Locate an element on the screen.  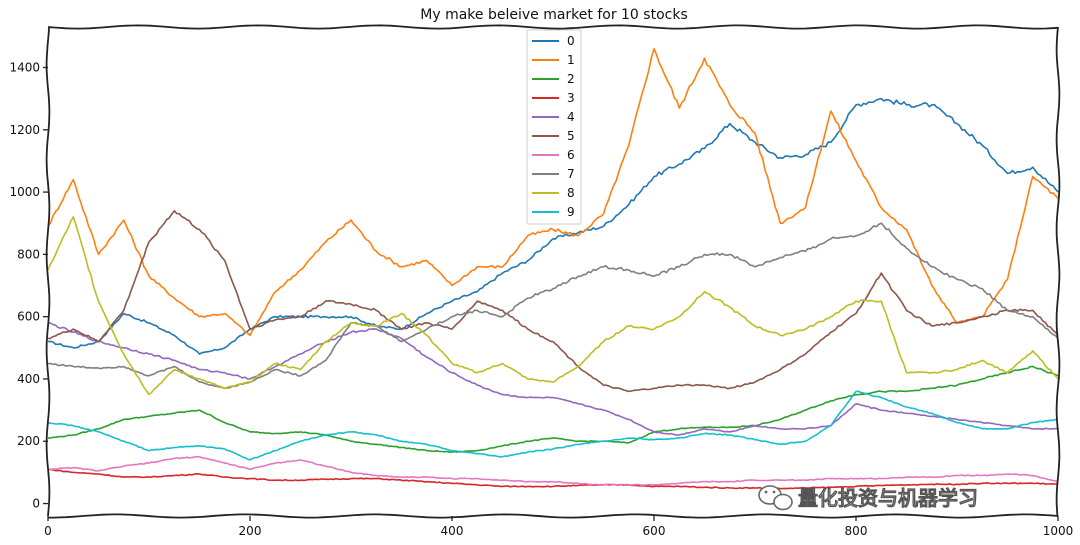
legend-label-8: 8 is located at coordinates (571, 193).